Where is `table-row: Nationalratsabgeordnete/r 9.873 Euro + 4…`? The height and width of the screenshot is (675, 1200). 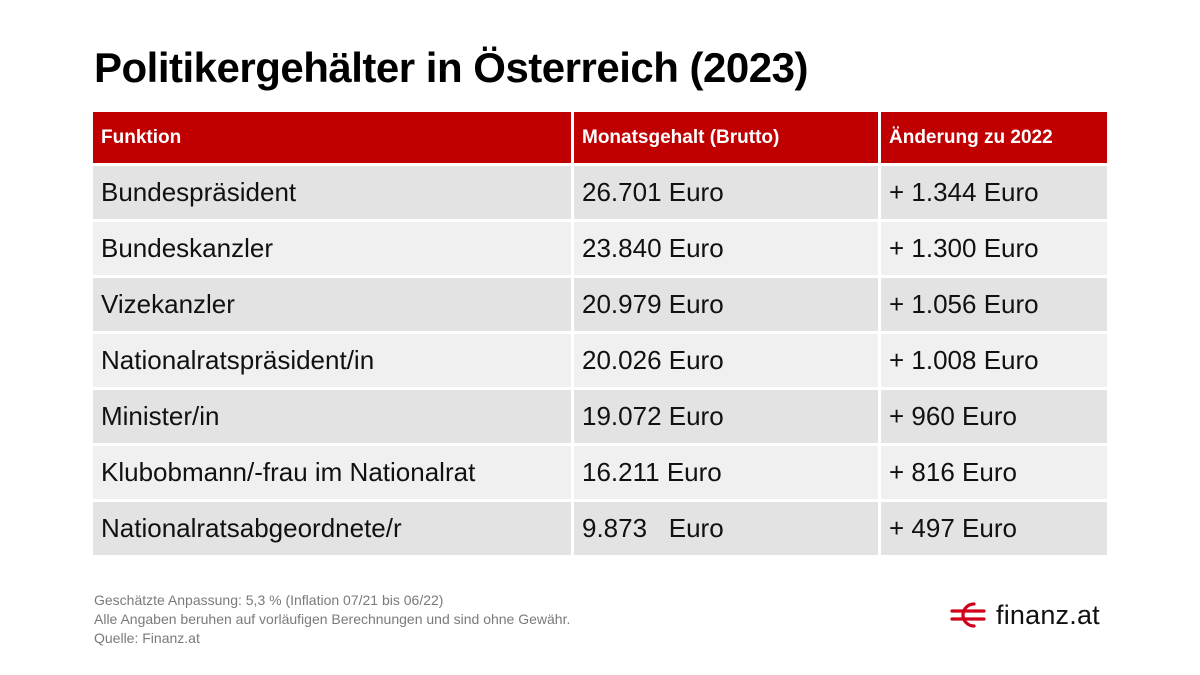
table-row: Nationalratsabgeordnete/r 9.873 Euro + 4… is located at coordinates (600, 530).